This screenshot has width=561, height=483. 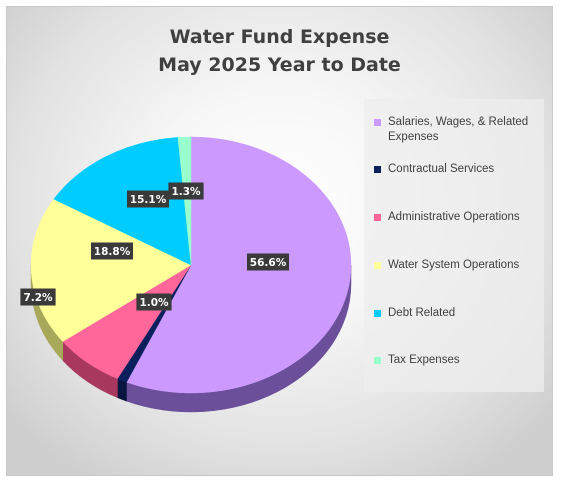 I want to click on data-label-2: 7.2%, so click(x=38, y=297).